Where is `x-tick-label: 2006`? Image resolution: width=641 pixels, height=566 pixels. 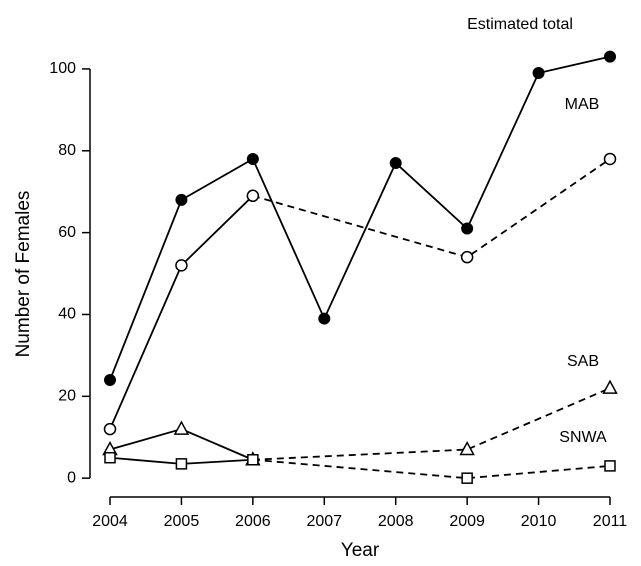 x-tick-label: 2006 is located at coordinates (253, 521).